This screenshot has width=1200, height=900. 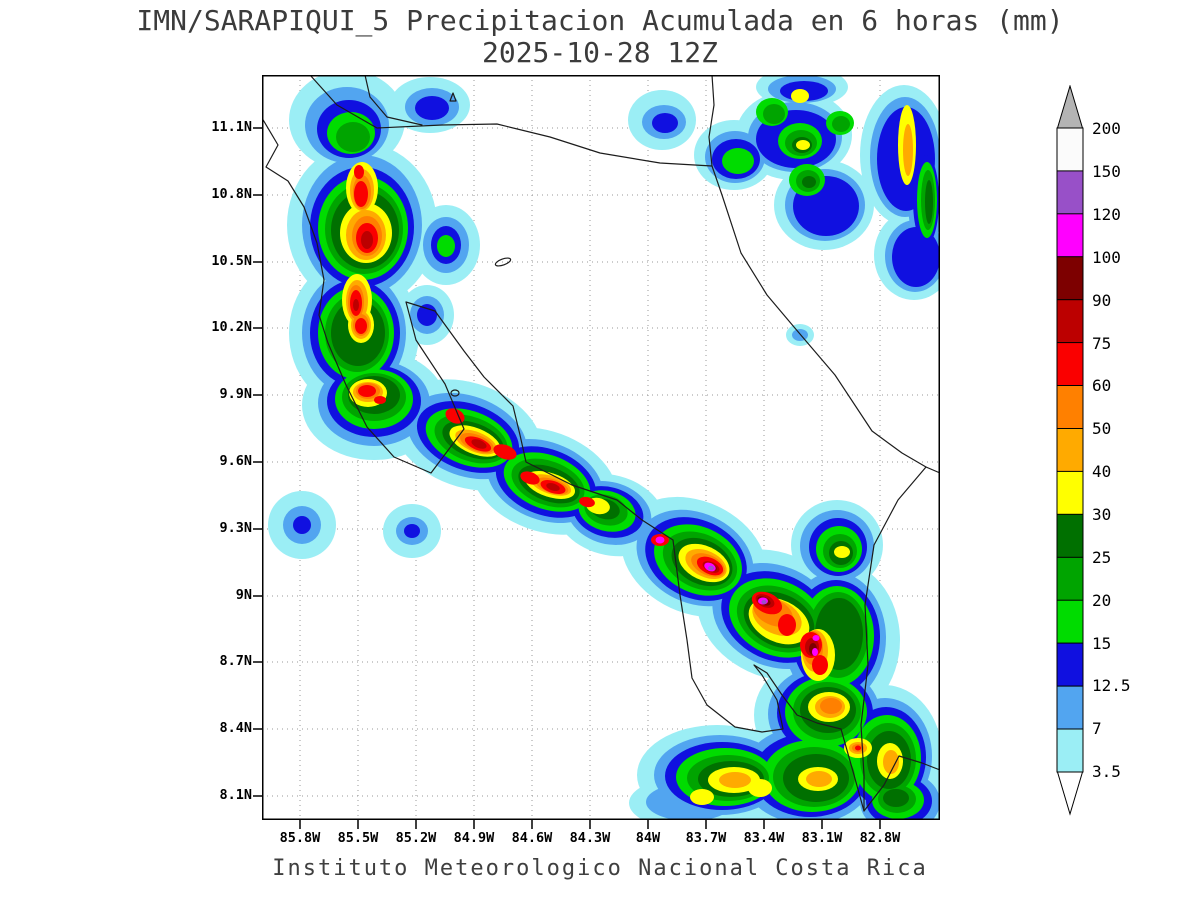 I want to click on lat-tick-label: 8.4N, so click(x=235, y=728).